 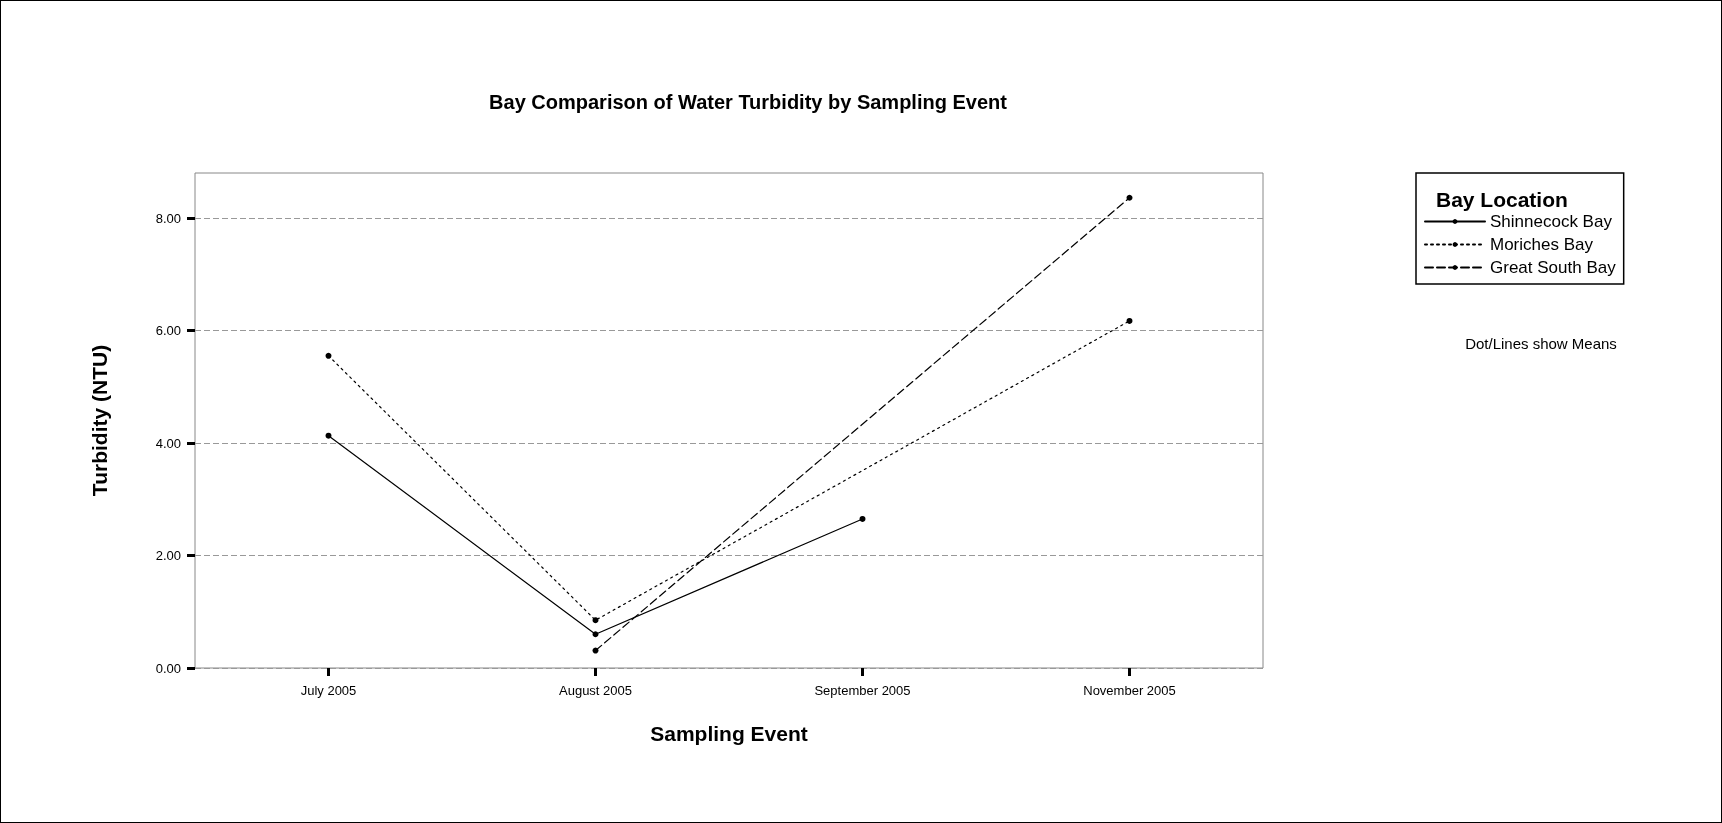 I want to click on y-tick-label: 4.00, so click(x=168, y=443).